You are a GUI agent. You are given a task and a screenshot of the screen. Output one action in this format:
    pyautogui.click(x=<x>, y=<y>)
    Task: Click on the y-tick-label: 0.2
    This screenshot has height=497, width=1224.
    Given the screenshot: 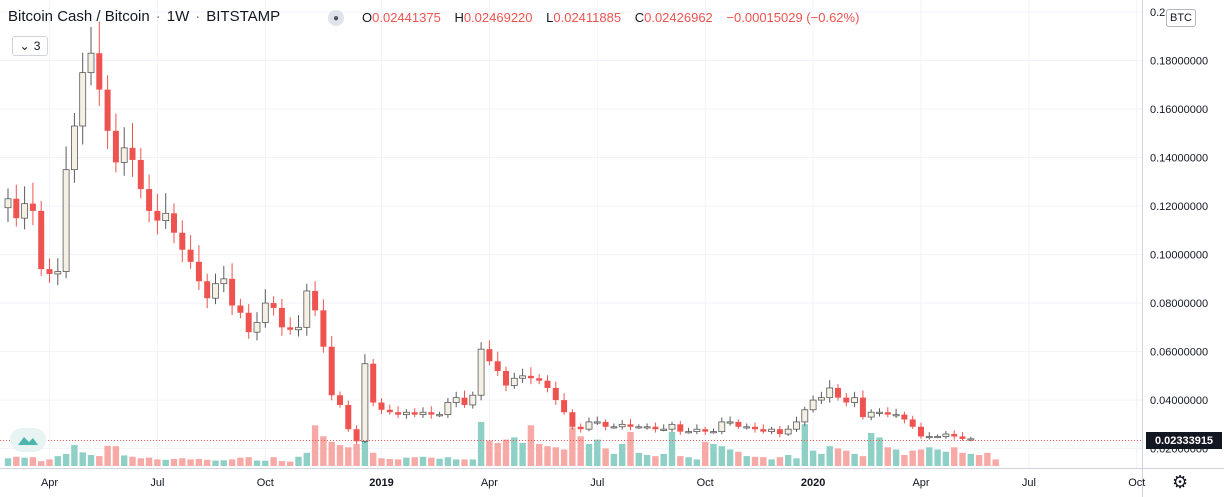 What is the action you would take?
    pyautogui.click(x=1157, y=13)
    